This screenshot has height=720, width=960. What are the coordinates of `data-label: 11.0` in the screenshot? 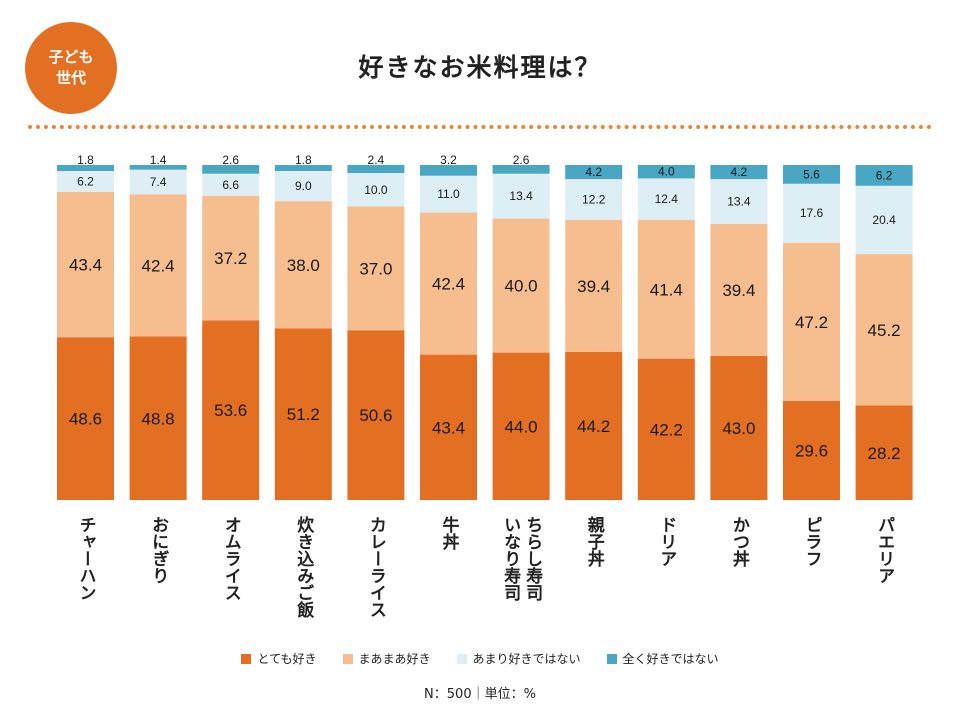 It's located at (448, 194).